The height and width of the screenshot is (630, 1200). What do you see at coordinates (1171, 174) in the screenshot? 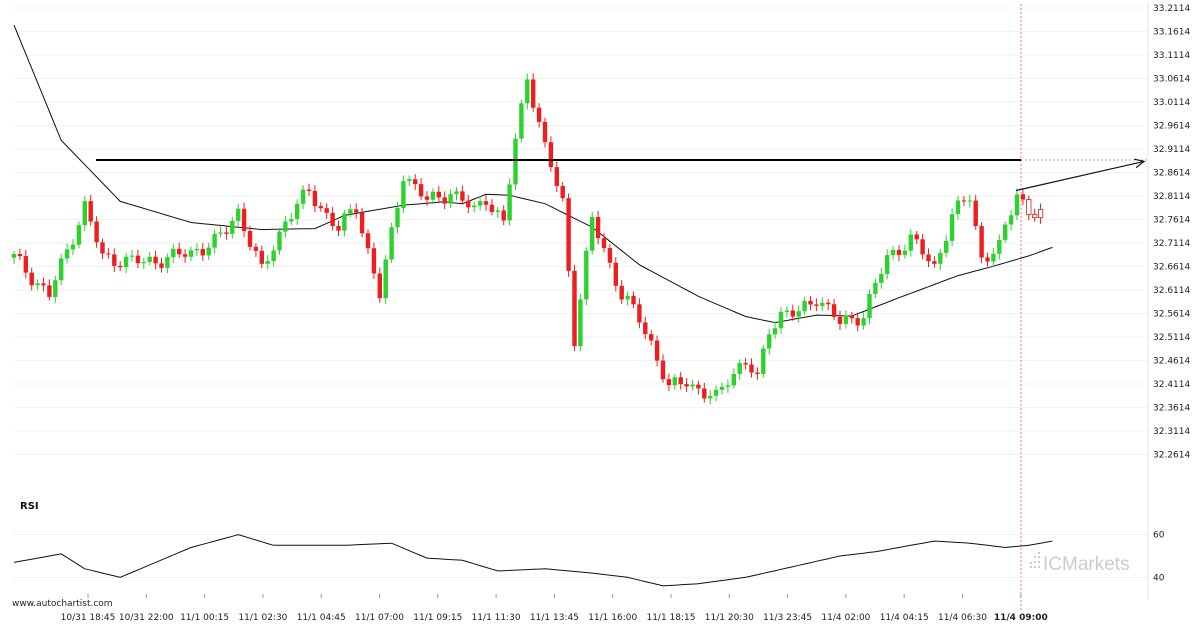
I see `price-tick-label: 32.8614` at bounding box center [1171, 174].